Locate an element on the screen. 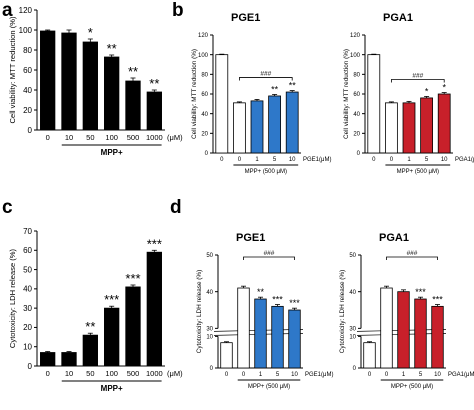  panel-a-1-unit-label: (μM) is located at coordinates (175, 137).